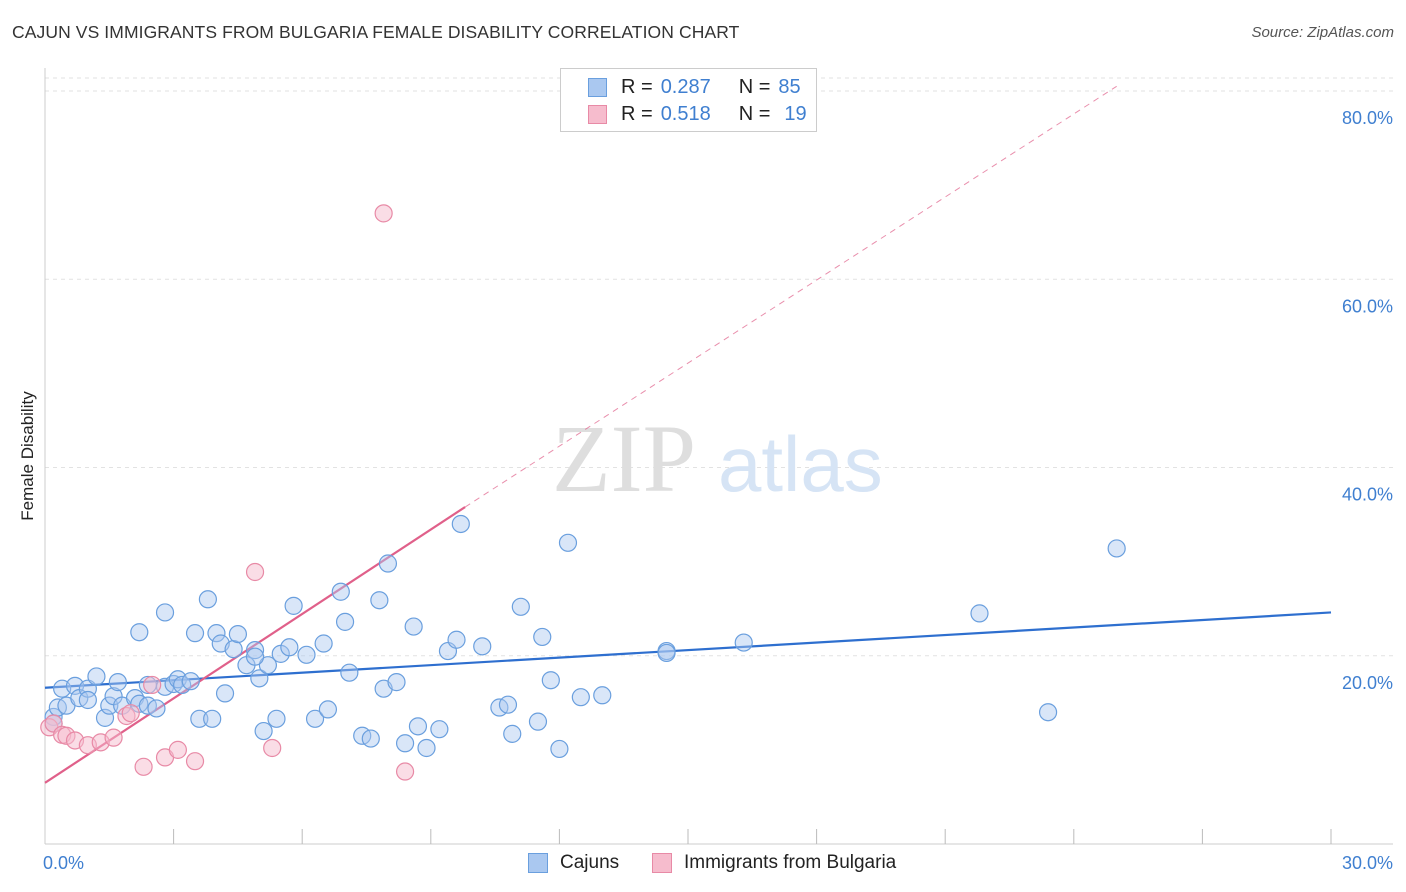 The height and width of the screenshot is (892, 1406). Describe the element at coordinates (1367, 495) in the screenshot. I see `y-tick-label: 40.0%` at that location.